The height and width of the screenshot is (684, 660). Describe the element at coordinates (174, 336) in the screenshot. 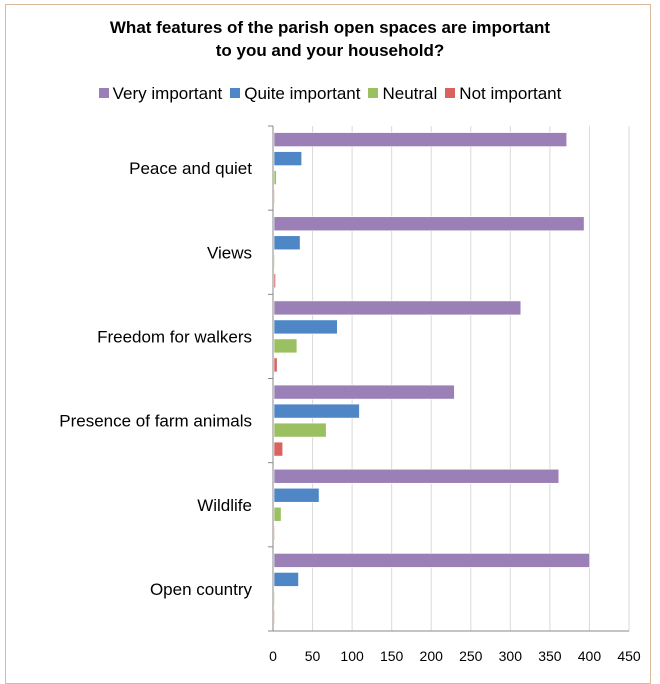

I see `category-label-2: Freedom for walkers` at that location.